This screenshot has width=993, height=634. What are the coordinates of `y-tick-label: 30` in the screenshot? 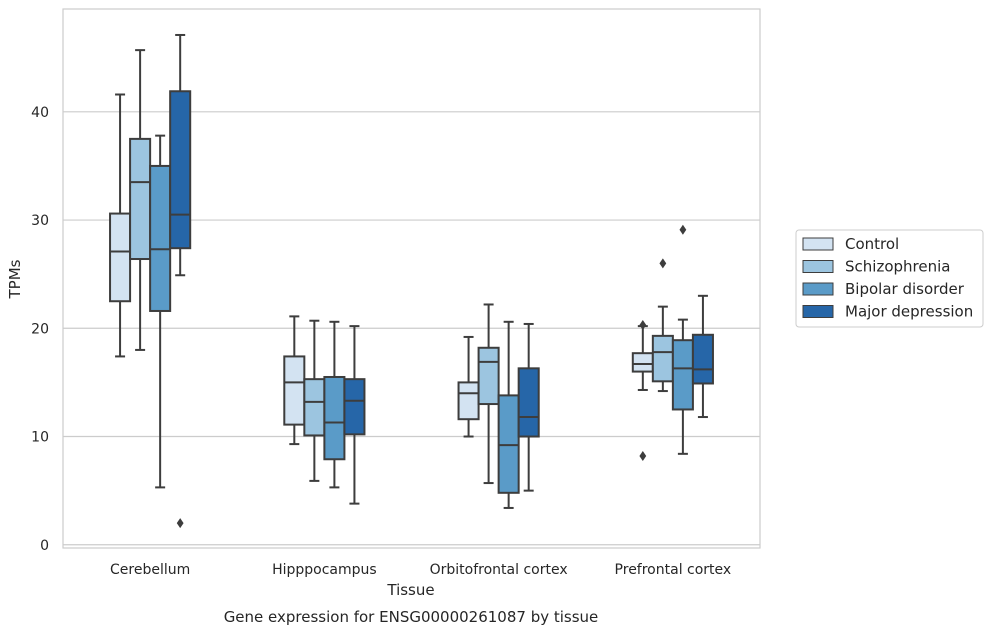 It's located at (40, 221).